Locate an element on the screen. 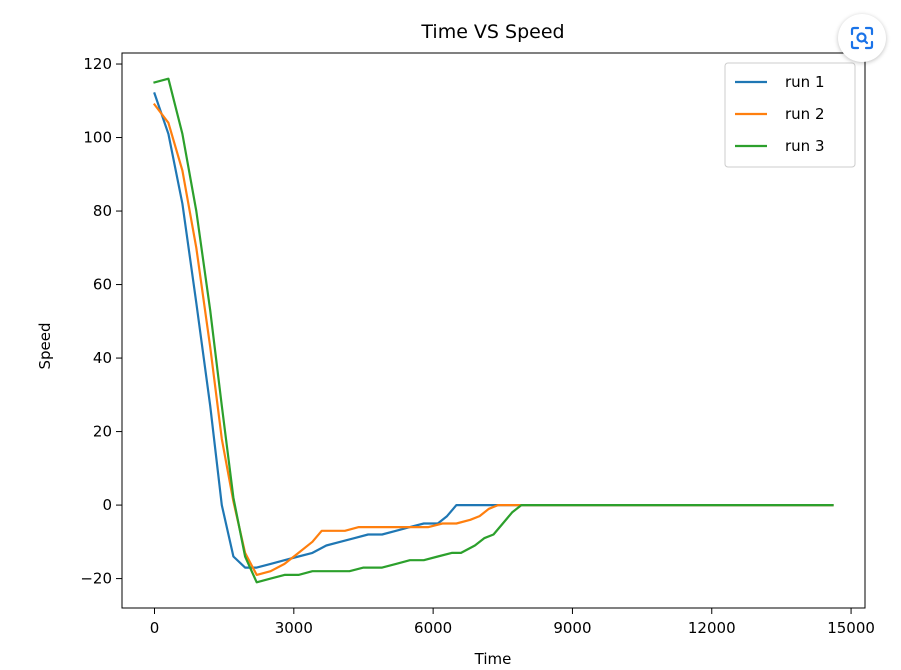 The image size is (901, 670). legend-label: run 1 is located at coordinates (805, 82).